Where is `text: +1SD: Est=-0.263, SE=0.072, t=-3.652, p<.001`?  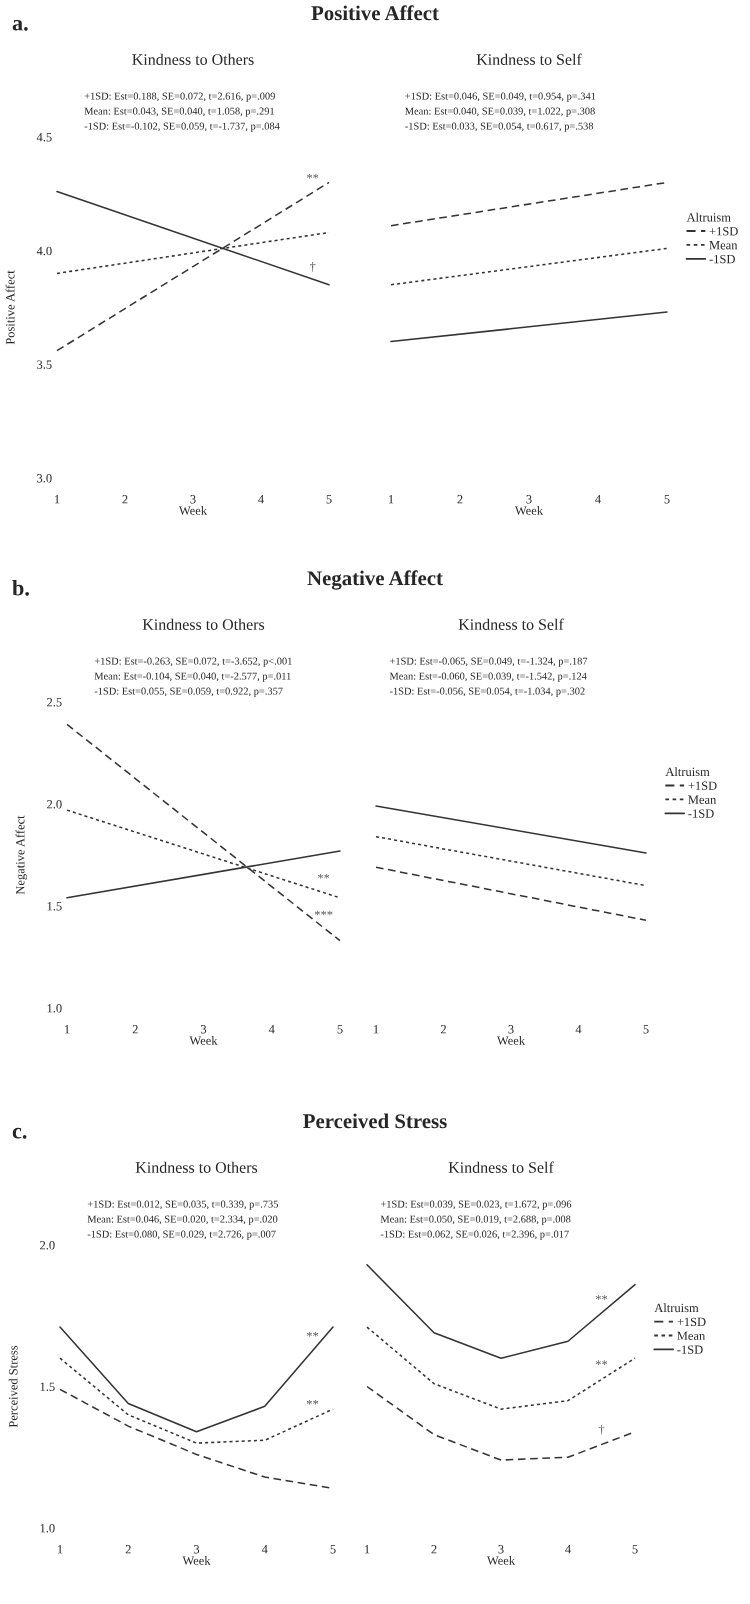 text: +1SD: Est=-0.263, SE=0.072, t=-3.652, p<.001 is located at coordinates (193, 662).